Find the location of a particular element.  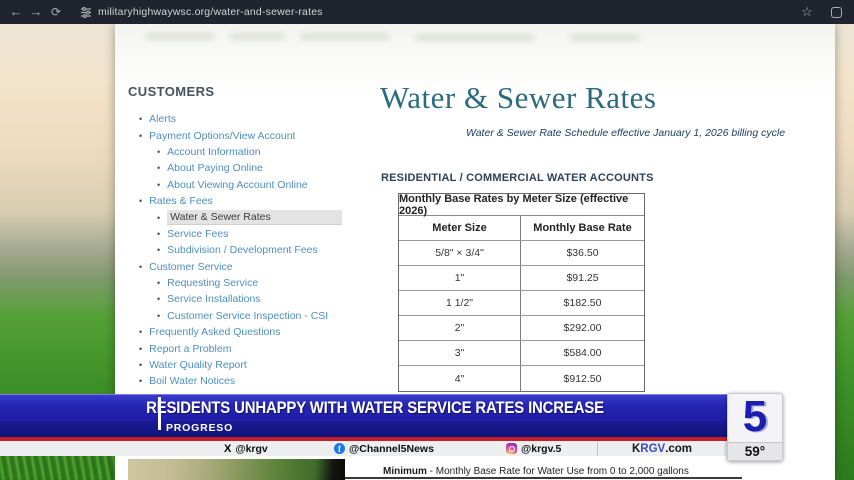

sidebar-item-customer-service: Customer Service is located at coordinates (235, 267).